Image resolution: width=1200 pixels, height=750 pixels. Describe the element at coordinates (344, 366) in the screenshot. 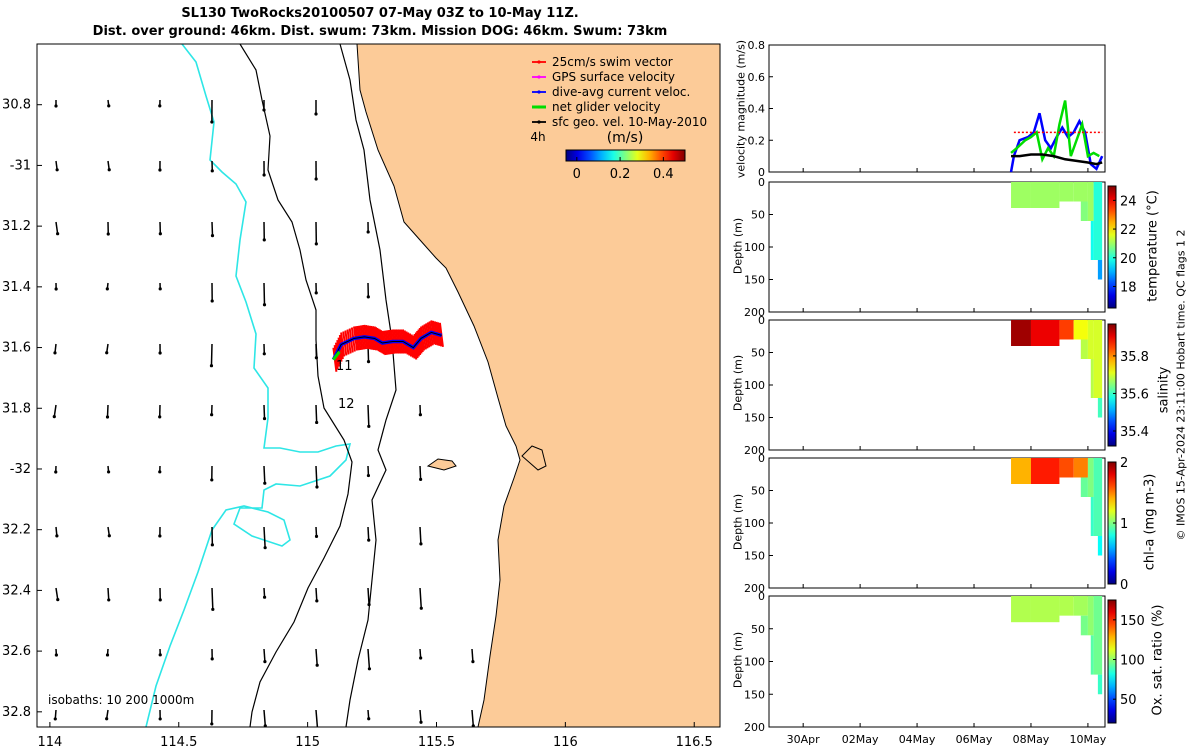

I see `track-label-11: 11` at that location.